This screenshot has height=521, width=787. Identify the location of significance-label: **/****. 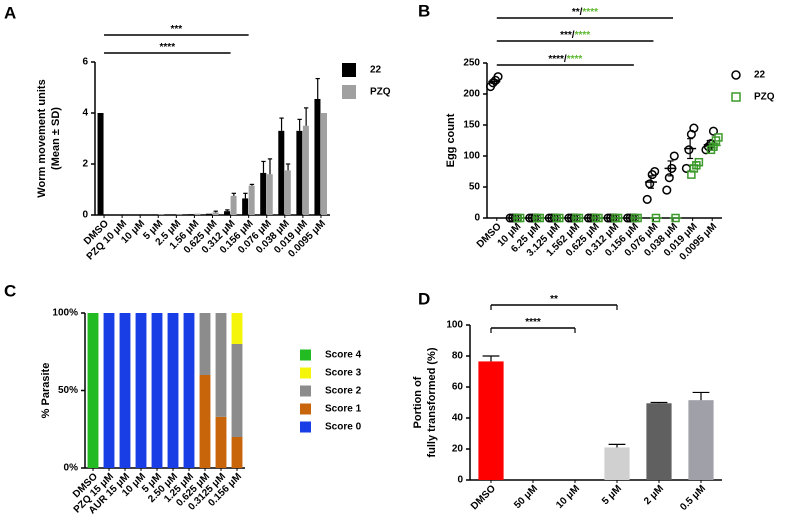
(585, 12).